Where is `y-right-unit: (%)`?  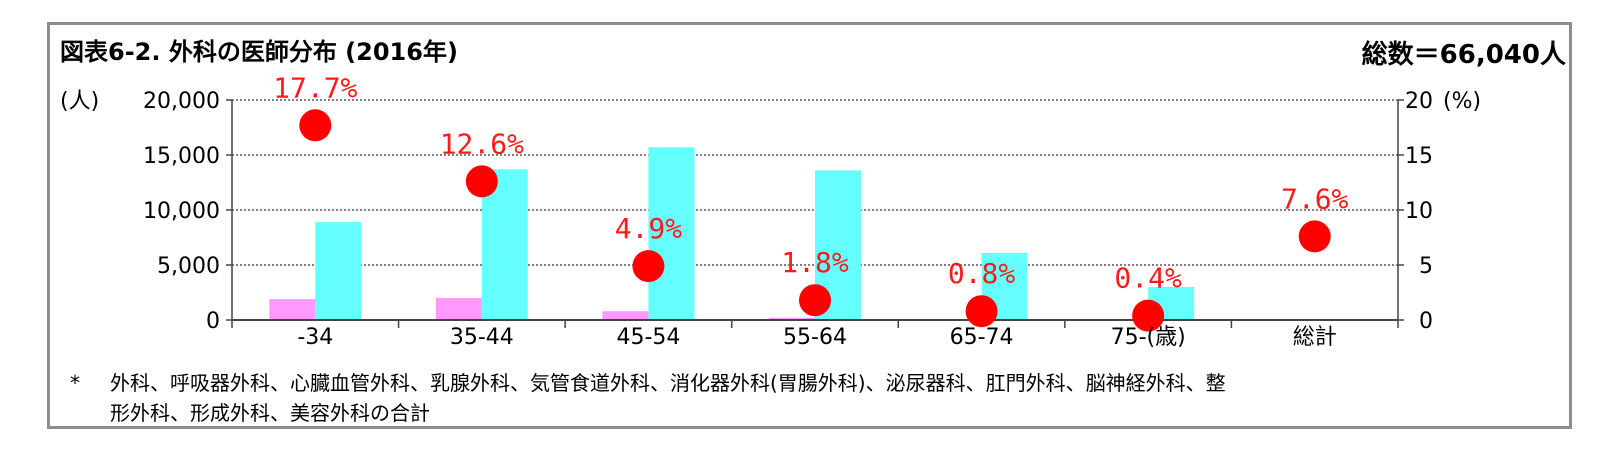 y-right-unit: (%) is located at coordinates (1462, 101).